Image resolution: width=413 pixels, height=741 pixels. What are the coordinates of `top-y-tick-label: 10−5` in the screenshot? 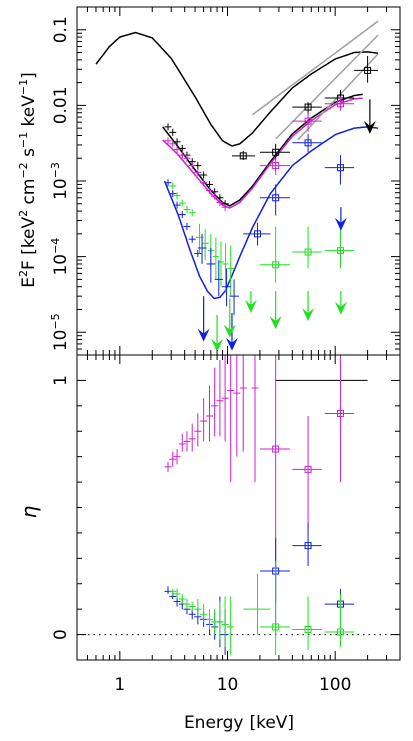 It's located at (60, 332).